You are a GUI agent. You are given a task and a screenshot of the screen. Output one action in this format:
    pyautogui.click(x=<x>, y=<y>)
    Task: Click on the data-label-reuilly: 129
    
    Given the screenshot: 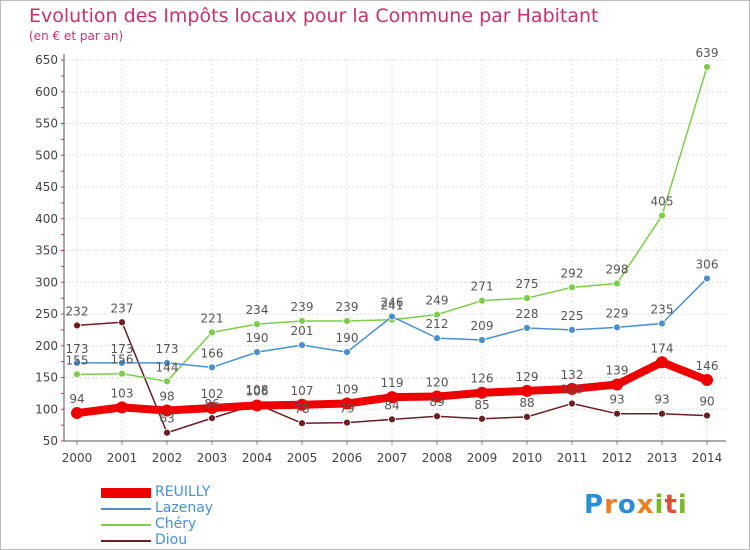 What is the action you would take?
    pyautogui.click(x=527, y=377)
    